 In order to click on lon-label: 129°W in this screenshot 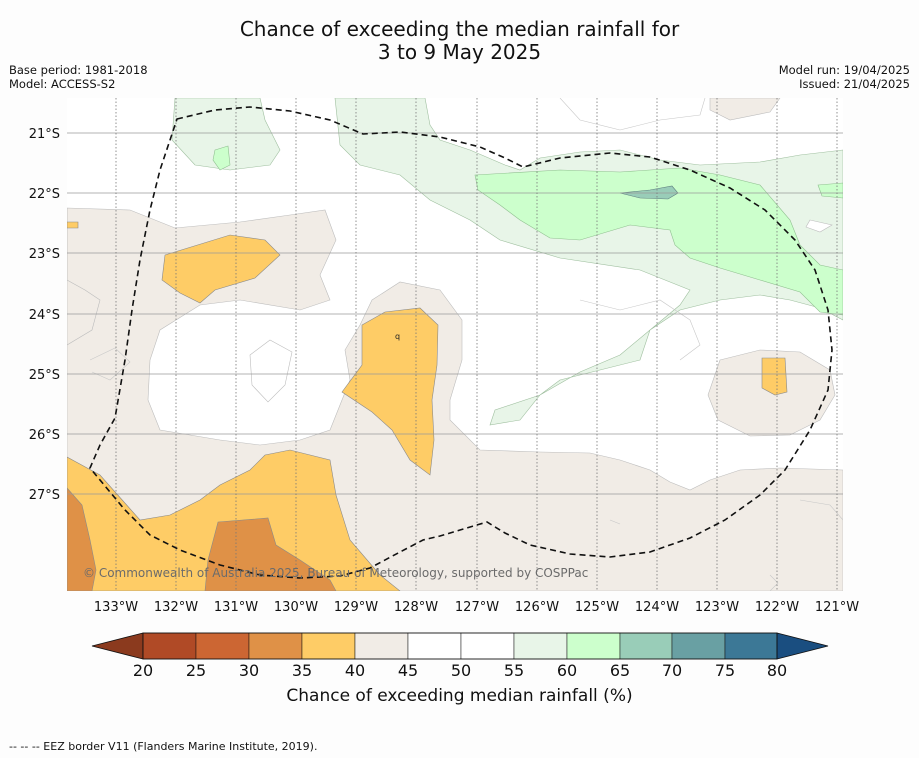, I will do `click(356, 607)`.